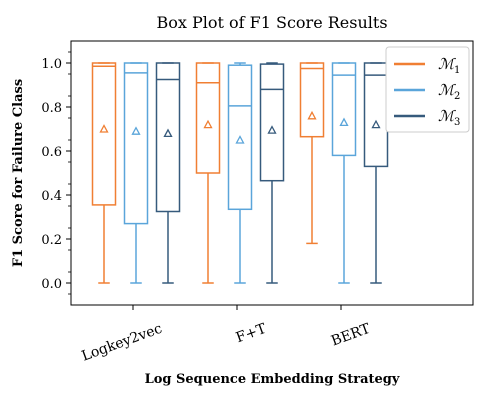  I want to click on x-tick-label: BERT, so click(351, 334).